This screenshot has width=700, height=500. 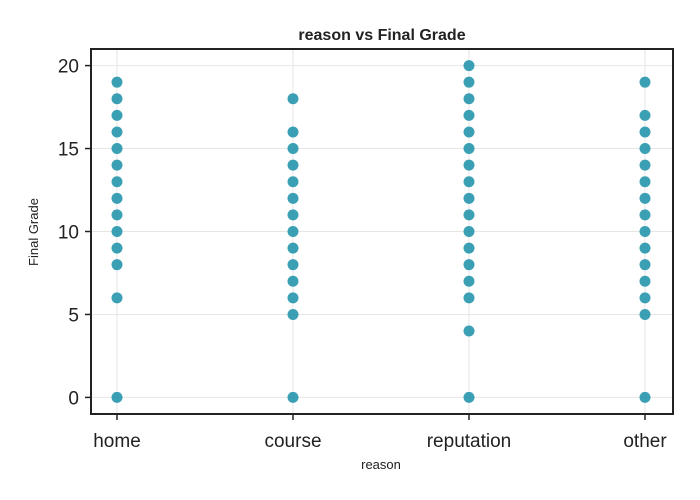 I want to click on y-tick-label: 0, so click(x=73, y=398).